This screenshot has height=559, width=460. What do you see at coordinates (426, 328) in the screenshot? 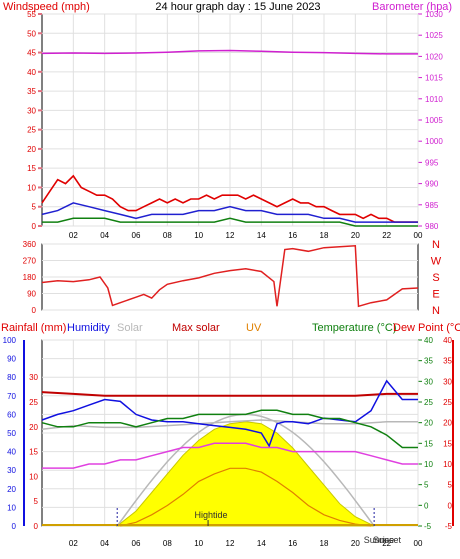
I see `legend-dew-point: Dew Point (°C)` at bounding box center [426, 328].